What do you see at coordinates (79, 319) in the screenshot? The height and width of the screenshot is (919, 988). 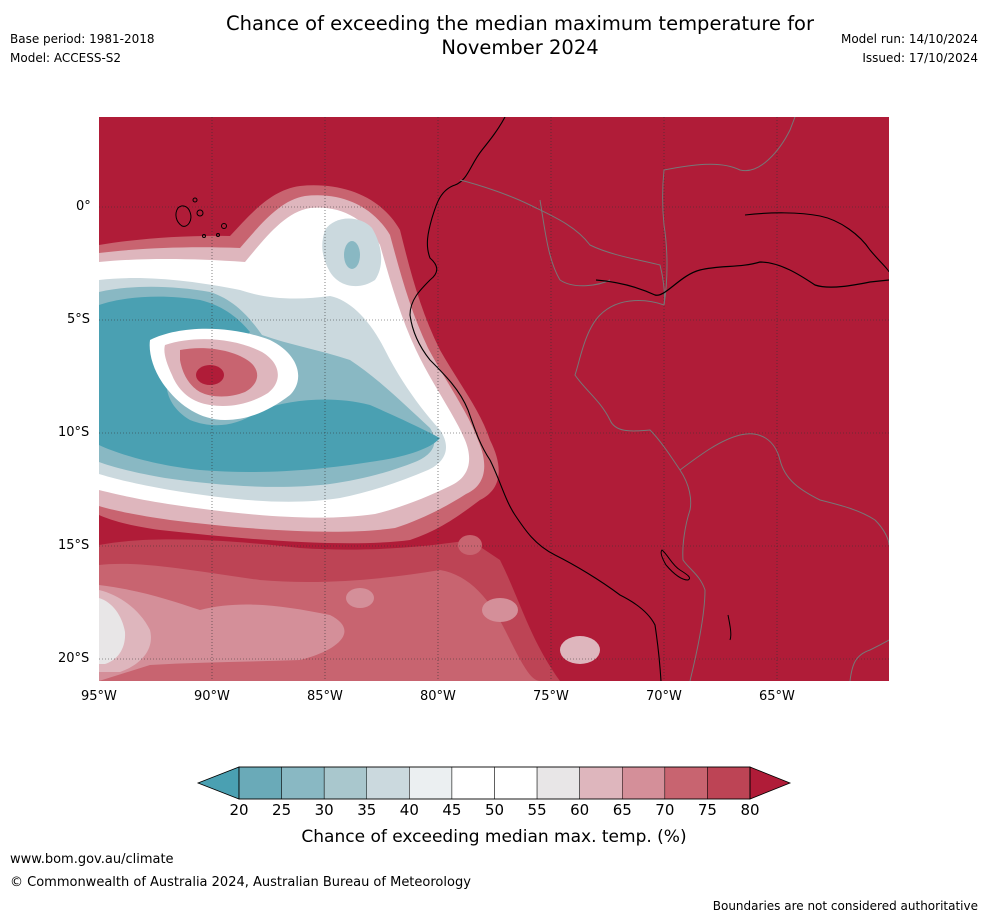 I see `lat-label-5s: 5°S` at bounding box center [79, 319].